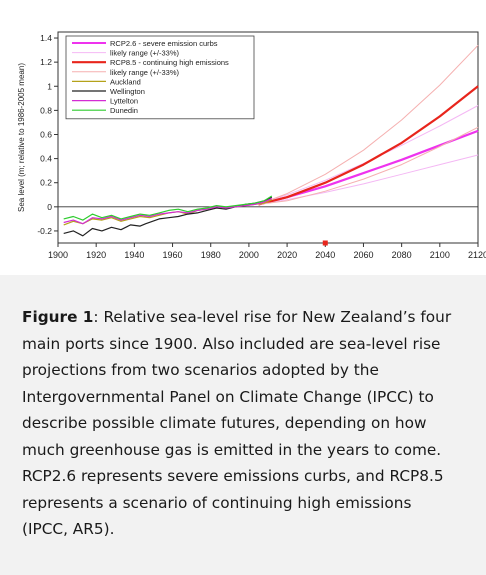 The width and height of the screenshot is (486, 575). I want to click on x-tick-label: 1940, so click(134, 255).